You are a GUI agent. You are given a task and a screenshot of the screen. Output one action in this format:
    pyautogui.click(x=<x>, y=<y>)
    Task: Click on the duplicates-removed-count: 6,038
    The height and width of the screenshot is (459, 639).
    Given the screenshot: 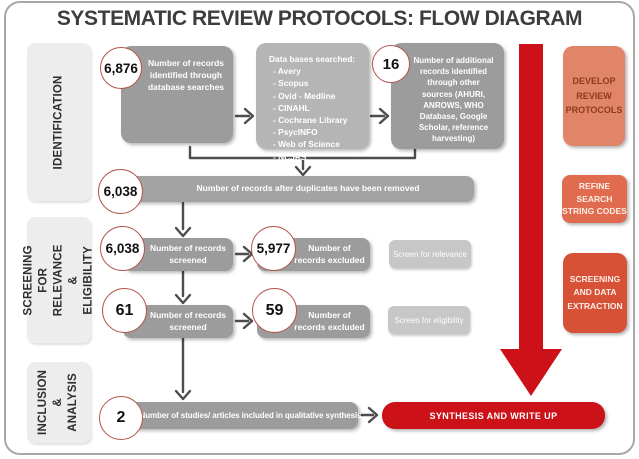 What is the action you would take?
    pyautogui.click(x=120, y=191)
    